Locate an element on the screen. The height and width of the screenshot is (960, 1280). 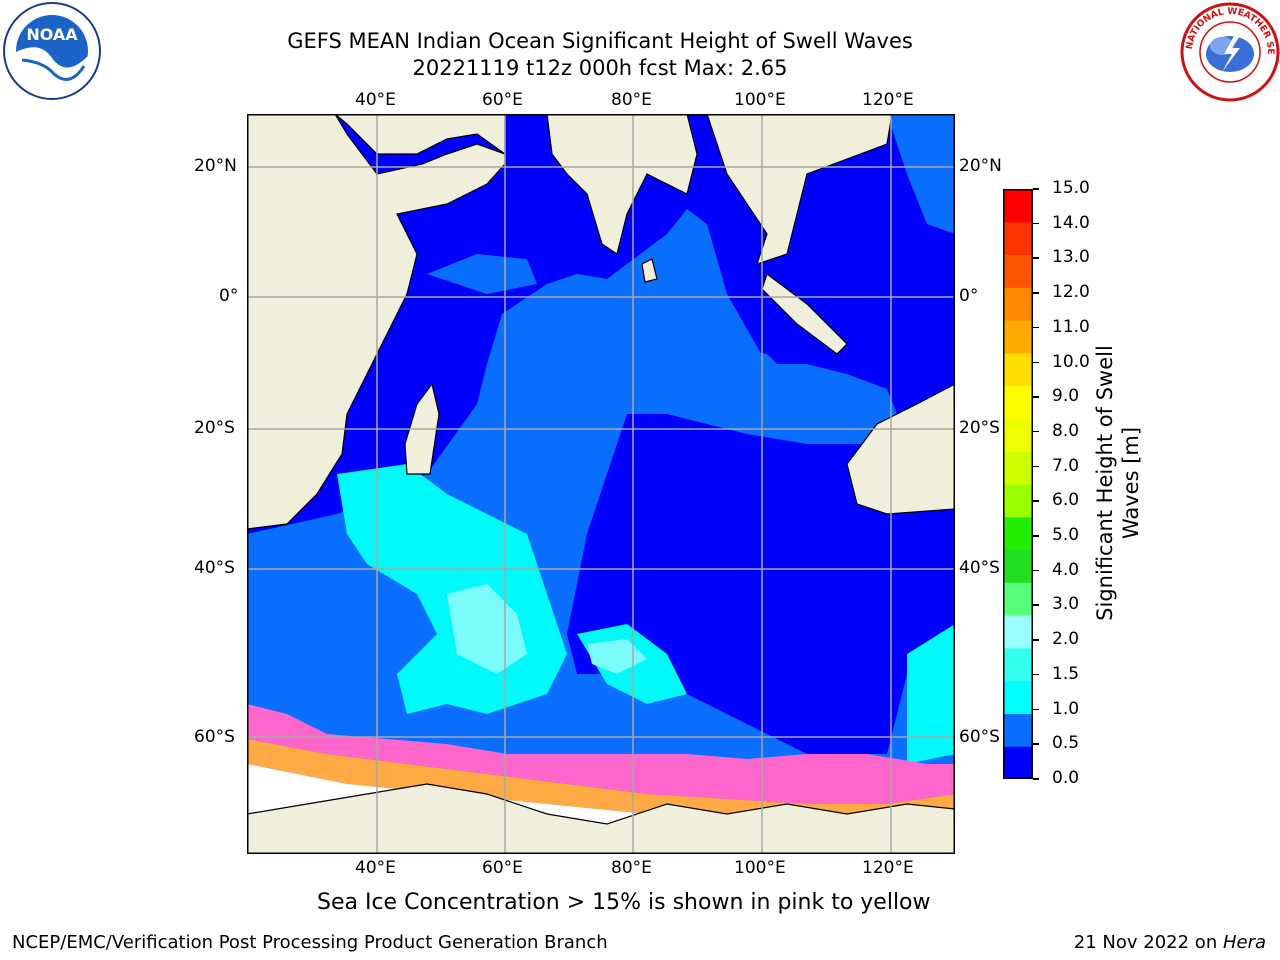
swell-region-mid-east is located at coordinates (921, 174).